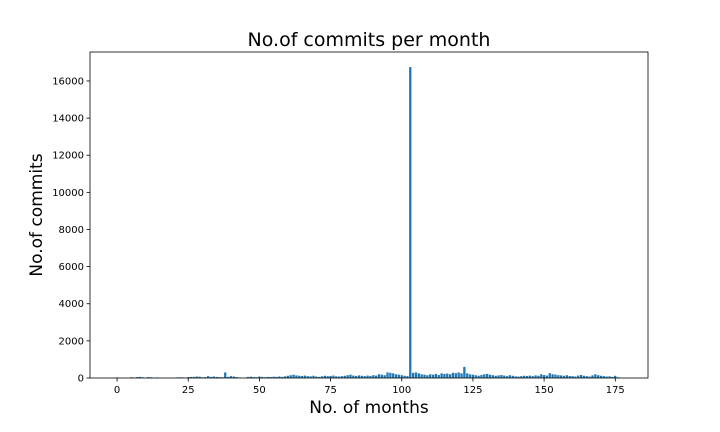 This screenshot has height=432, width=720. What do you see at coordinates (401, 390) in the screenshot?
I see `x-tick-label: 100` at bounding box center [401, 390].